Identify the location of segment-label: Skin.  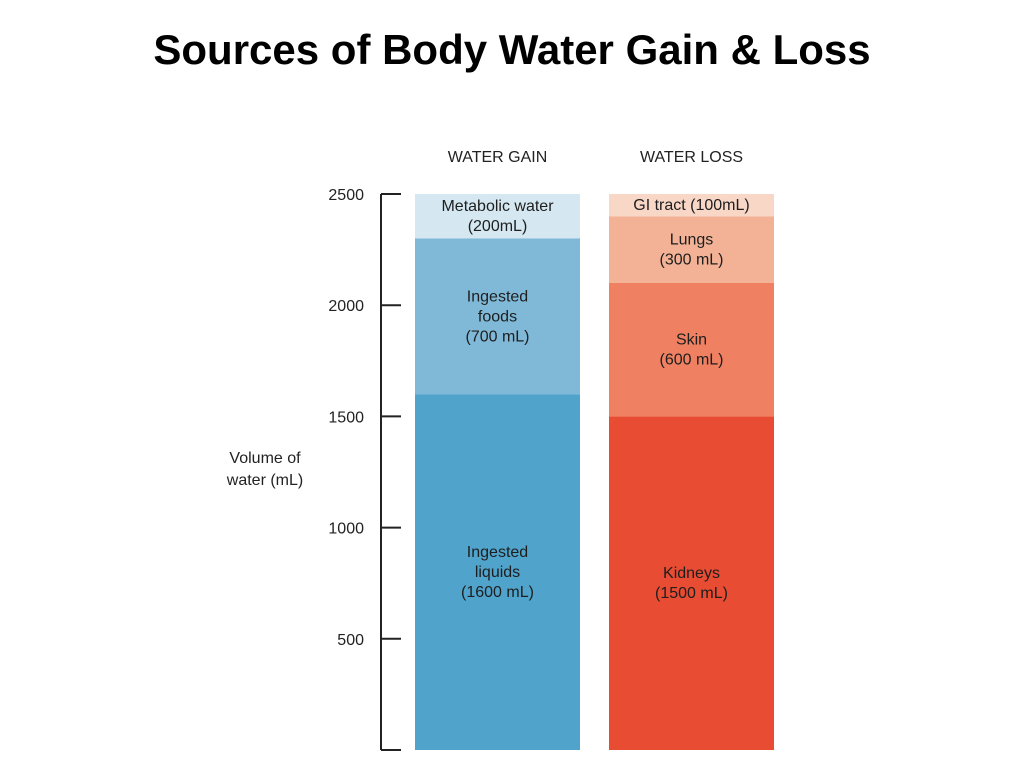
(691, 340).